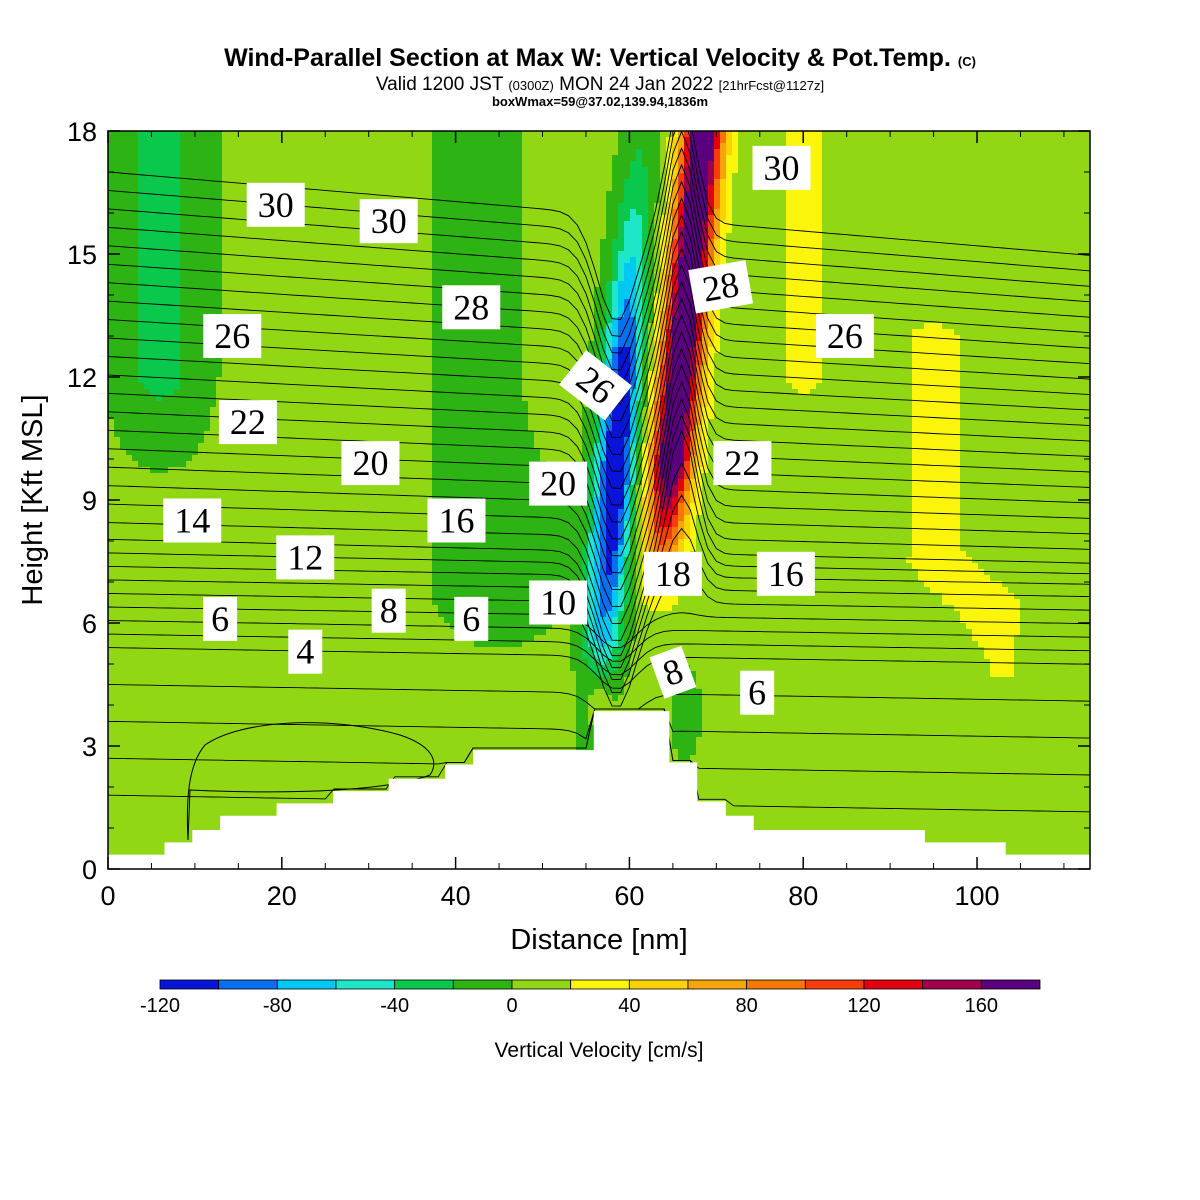 This screenshot has height=1200, width=1200. What do you see at coordinates (598, 940) in the screenshot?
I see `x-axis-title: Distance [nm]` at bounding box center [598, 940].